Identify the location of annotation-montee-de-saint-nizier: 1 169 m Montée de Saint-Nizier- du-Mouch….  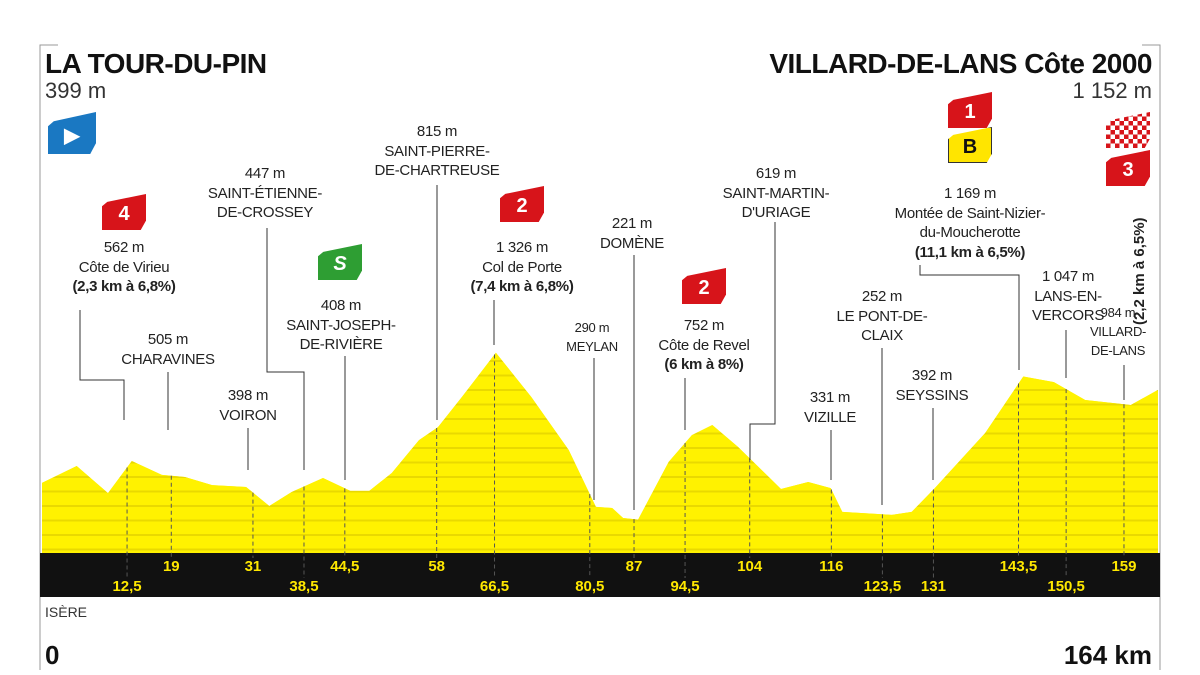
(970, 223).